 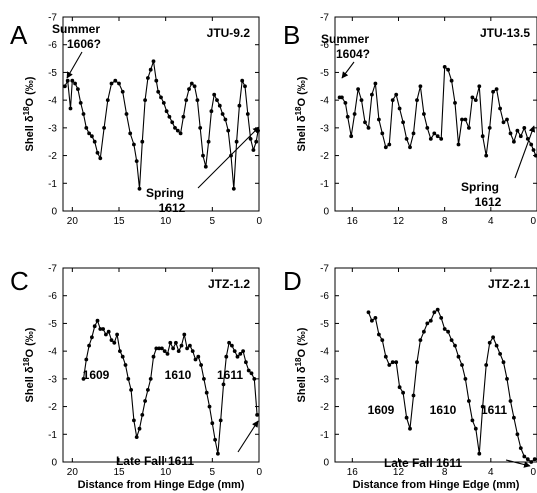 I want to click on panel-label: A, so click(x=19, y=35).